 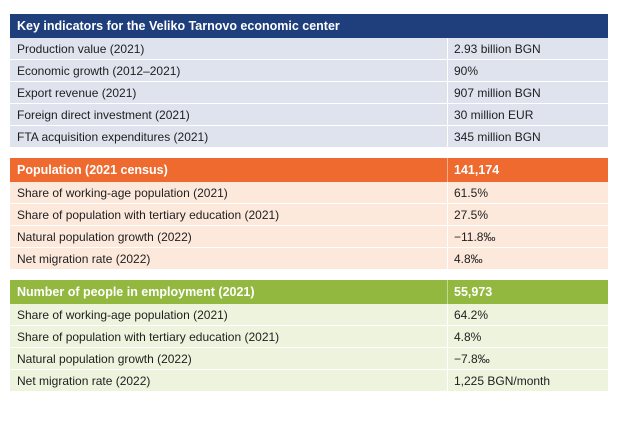 What do you see at coordinates (527, 136) in the screenshot?
I see `row-value: 345 million BGN` at bounding box center [527, 136].